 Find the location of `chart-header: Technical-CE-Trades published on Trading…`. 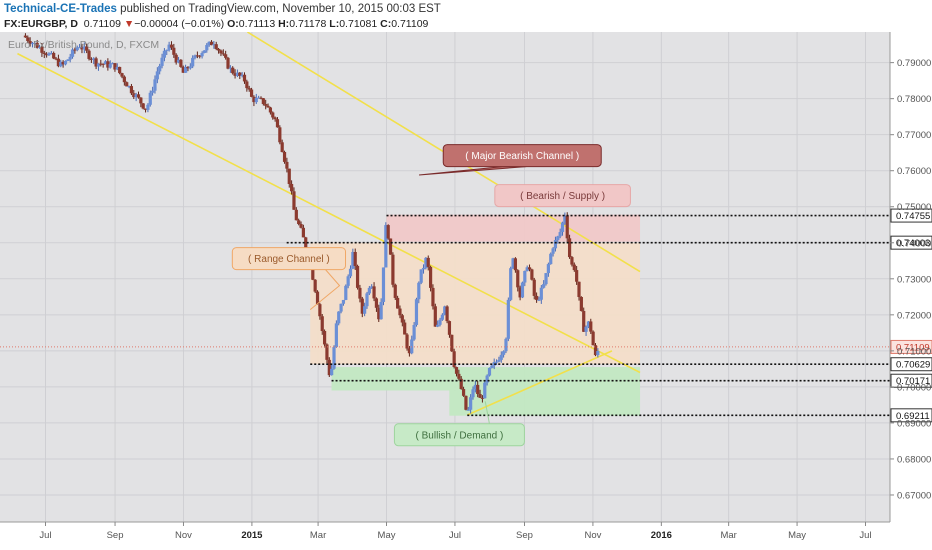

chart-header: Technical-CE-Trades published on Trading… is located at coordinates (466, 16).